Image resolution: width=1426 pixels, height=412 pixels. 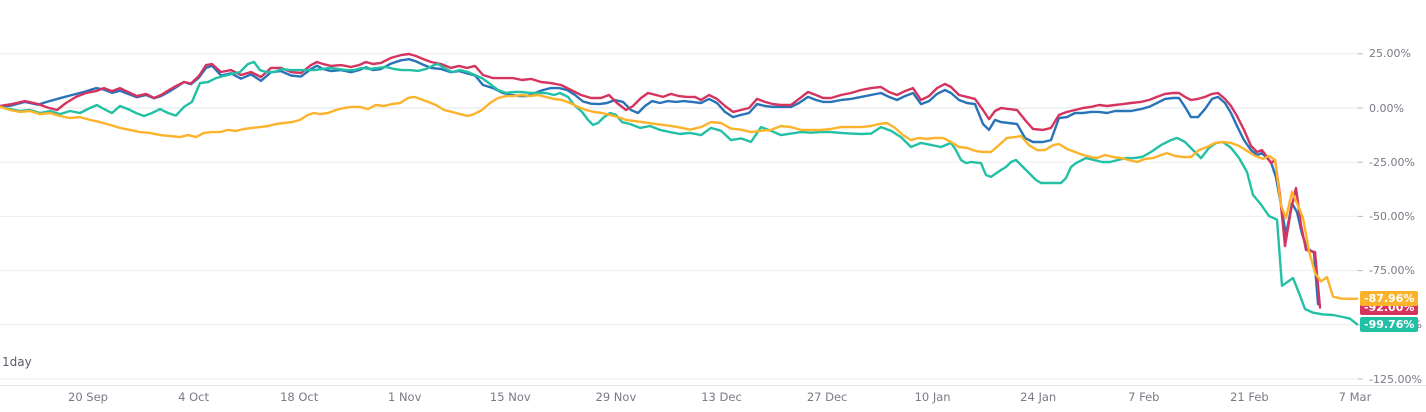 I want to click on x-axis-label: 7 Mar, so click(x=1355, y=397).